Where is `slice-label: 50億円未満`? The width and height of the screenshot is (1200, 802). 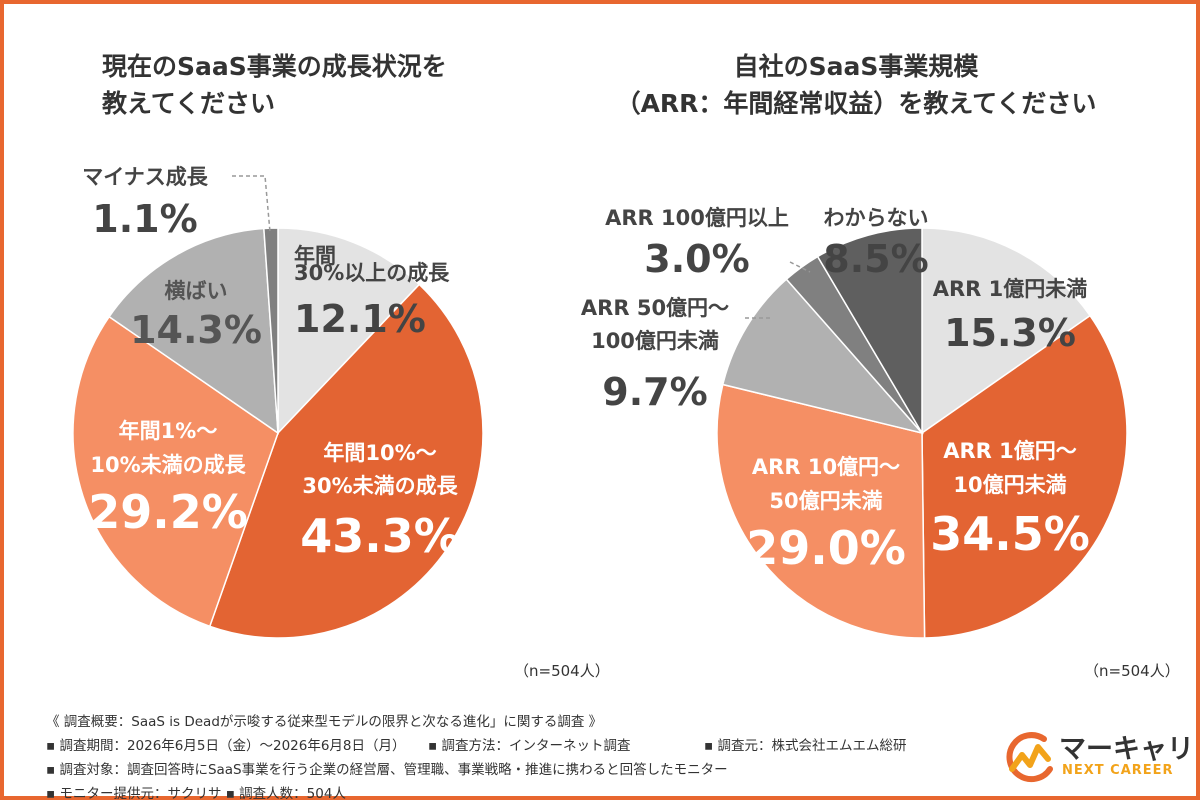 slice-label: 50億円未満 is located at coordinates (825, 501).